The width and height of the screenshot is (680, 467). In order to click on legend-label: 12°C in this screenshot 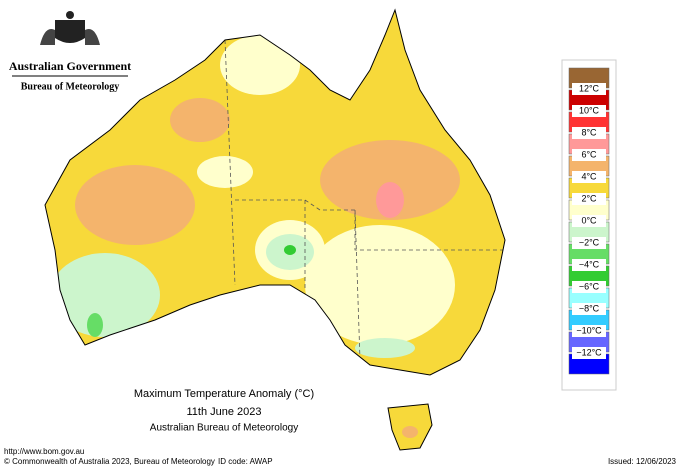, I will do `click(589, 88)`.